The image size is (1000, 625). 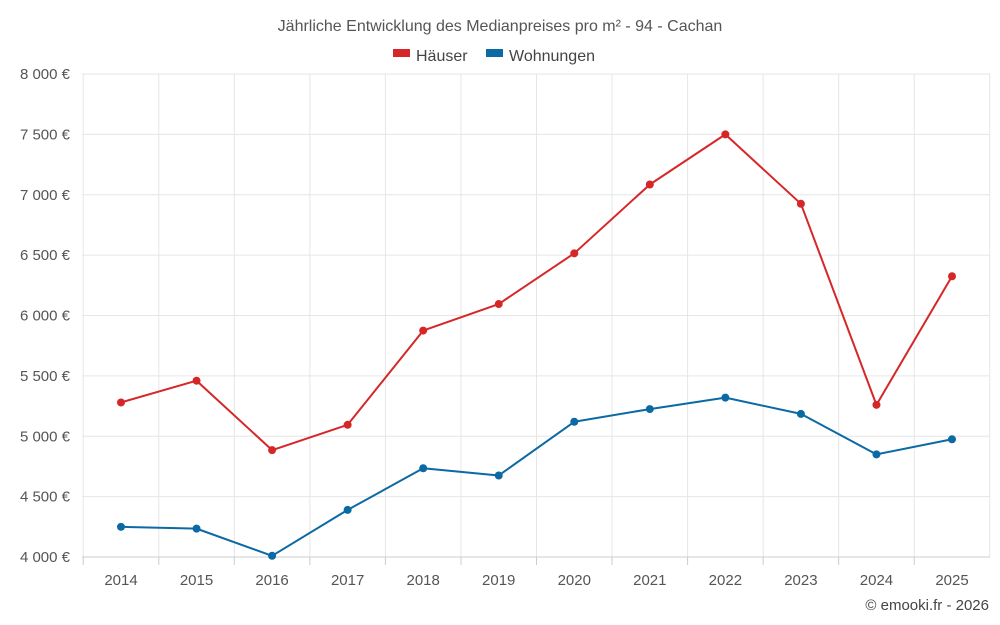 I want to click on x-tick-label: 2022, so click(x=725, y=580).